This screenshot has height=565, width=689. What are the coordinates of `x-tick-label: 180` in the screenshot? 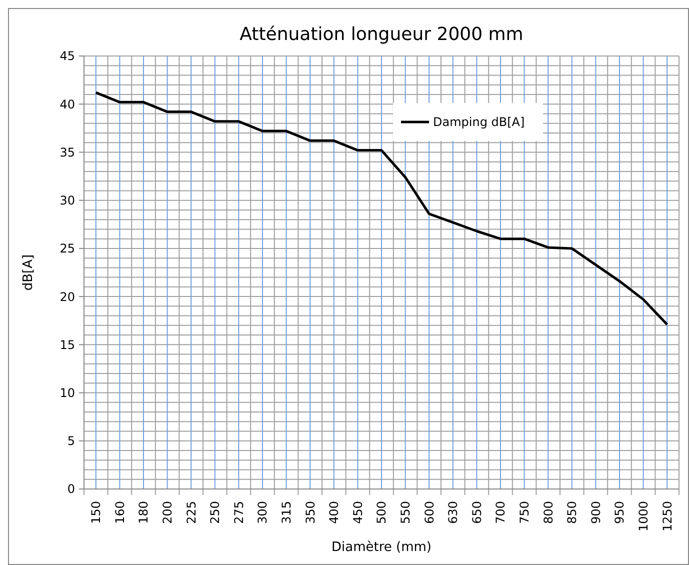 It's located at (143, 512).